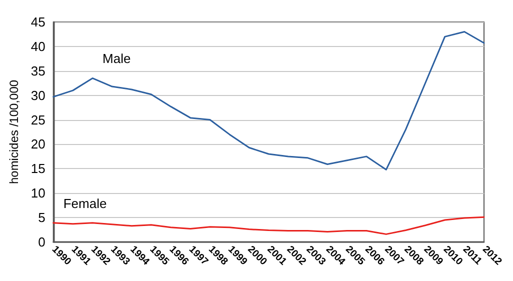 This screenshot has height=281, width=513. I want to click on series-label: Male, so click(116, 58).